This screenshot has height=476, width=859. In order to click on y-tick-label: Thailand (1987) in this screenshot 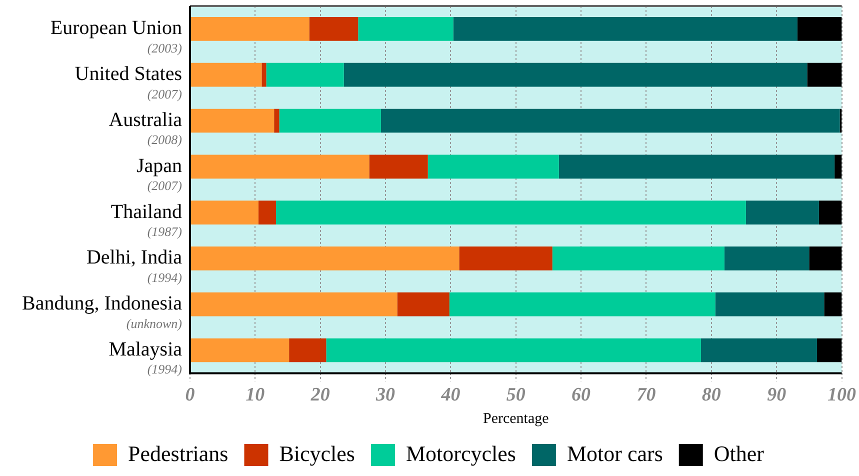, I will do `click(146, 219)`.